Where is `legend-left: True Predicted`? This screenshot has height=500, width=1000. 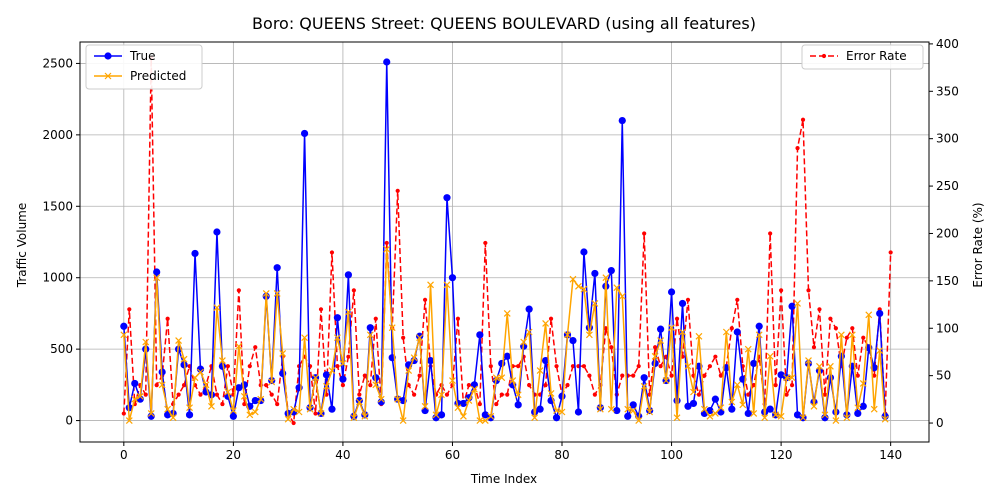
legend-left: True Predicted is located at coordinates (144, 67).